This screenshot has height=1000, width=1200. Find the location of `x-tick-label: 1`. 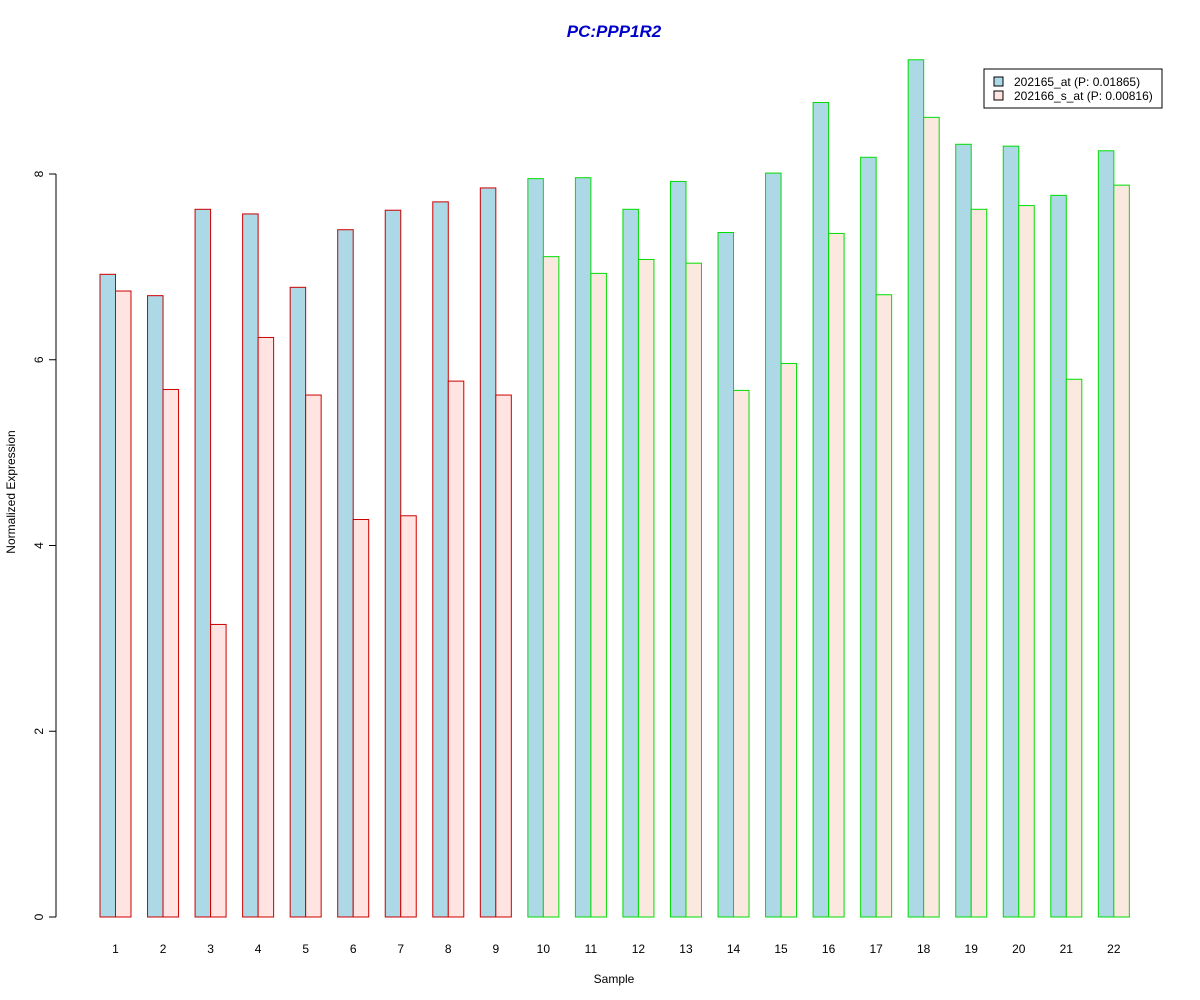

x-tick-label: 1 is located at coordinates (115, 949).